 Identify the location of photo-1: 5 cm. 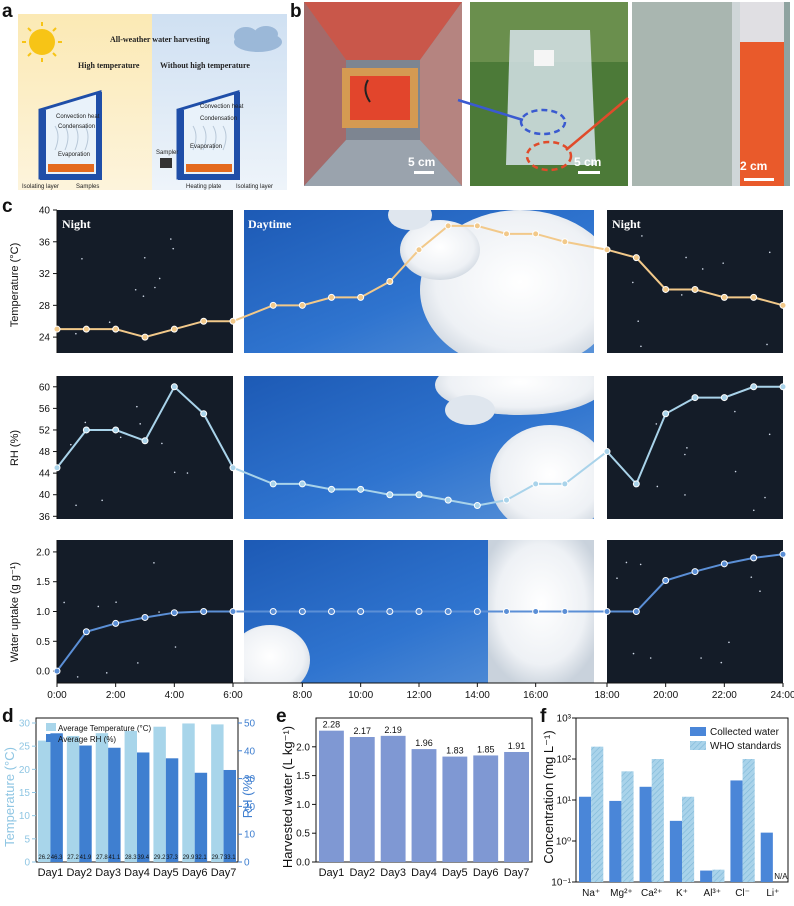
(383, 94).